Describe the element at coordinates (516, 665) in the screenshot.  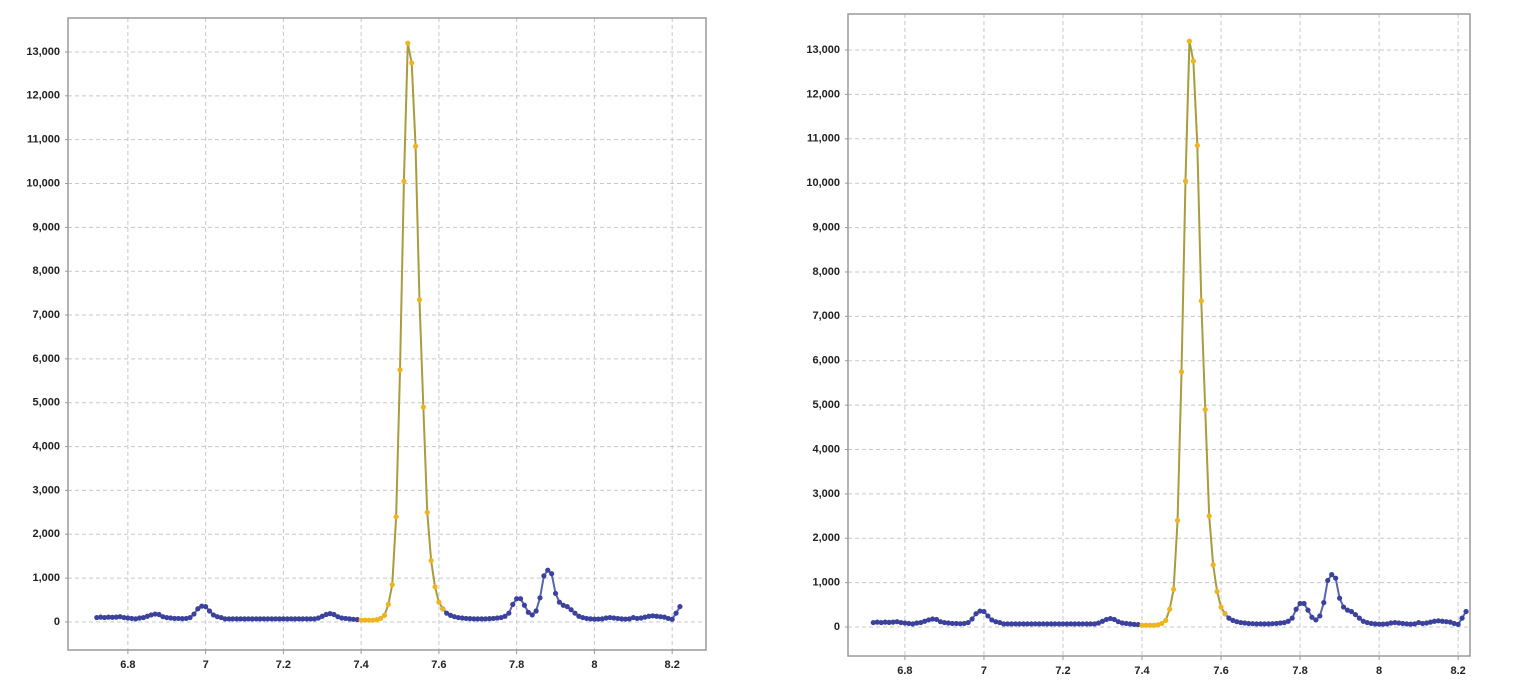
I see `x-tick-label: 7.8` at that location.